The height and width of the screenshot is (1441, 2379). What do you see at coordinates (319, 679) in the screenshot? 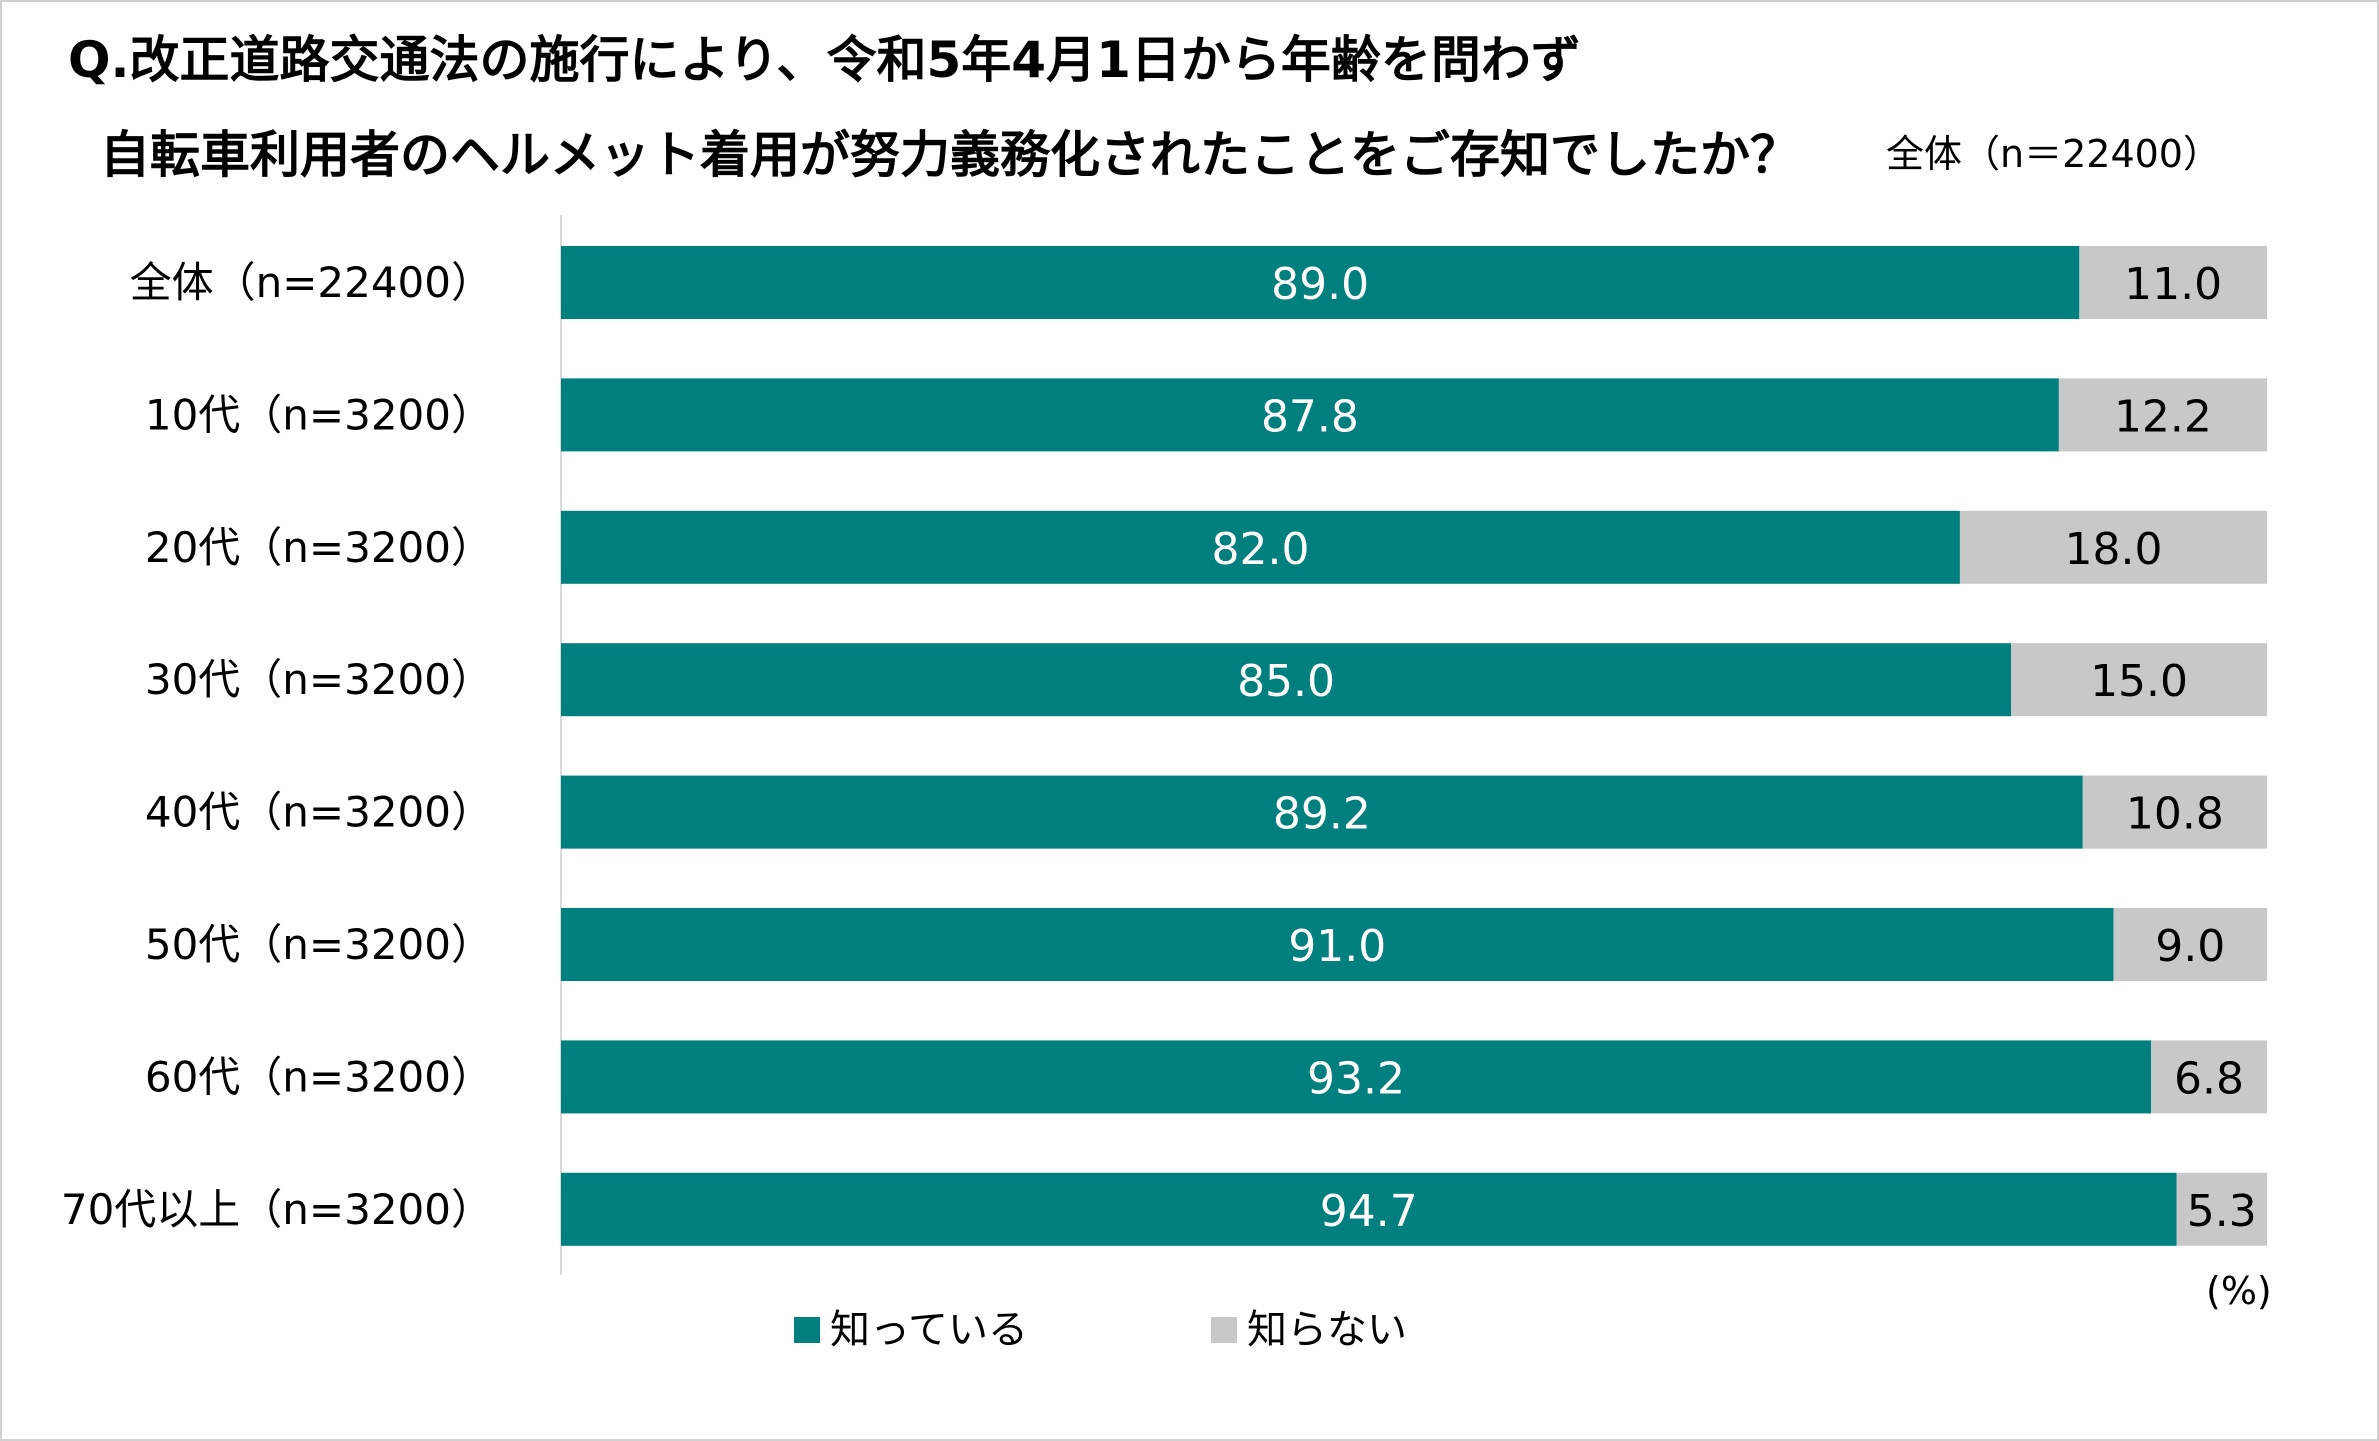
I see `category-label: 30代（n=3200）` at bounding box center [319, 679].